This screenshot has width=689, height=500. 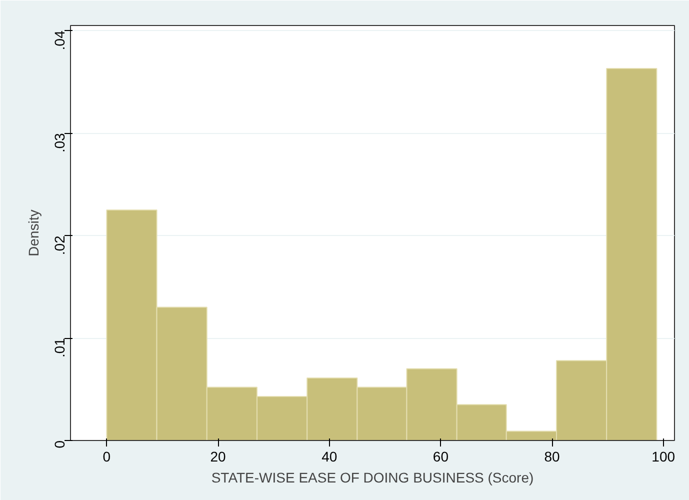 What do you see at coordinates (440, 456) in the screenshot?
I see `x-tick-label: 60` at bounding box center [440, 456].